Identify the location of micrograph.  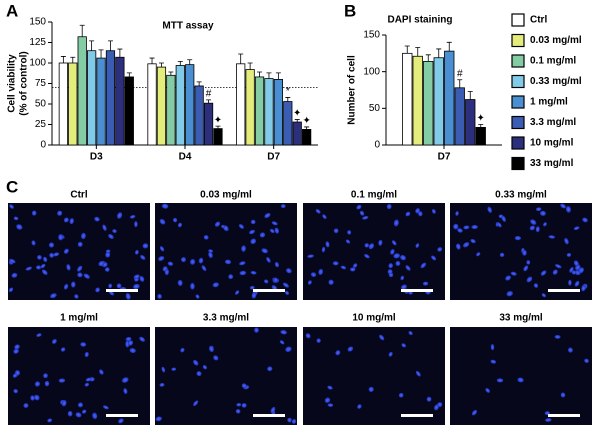
(374, 376).